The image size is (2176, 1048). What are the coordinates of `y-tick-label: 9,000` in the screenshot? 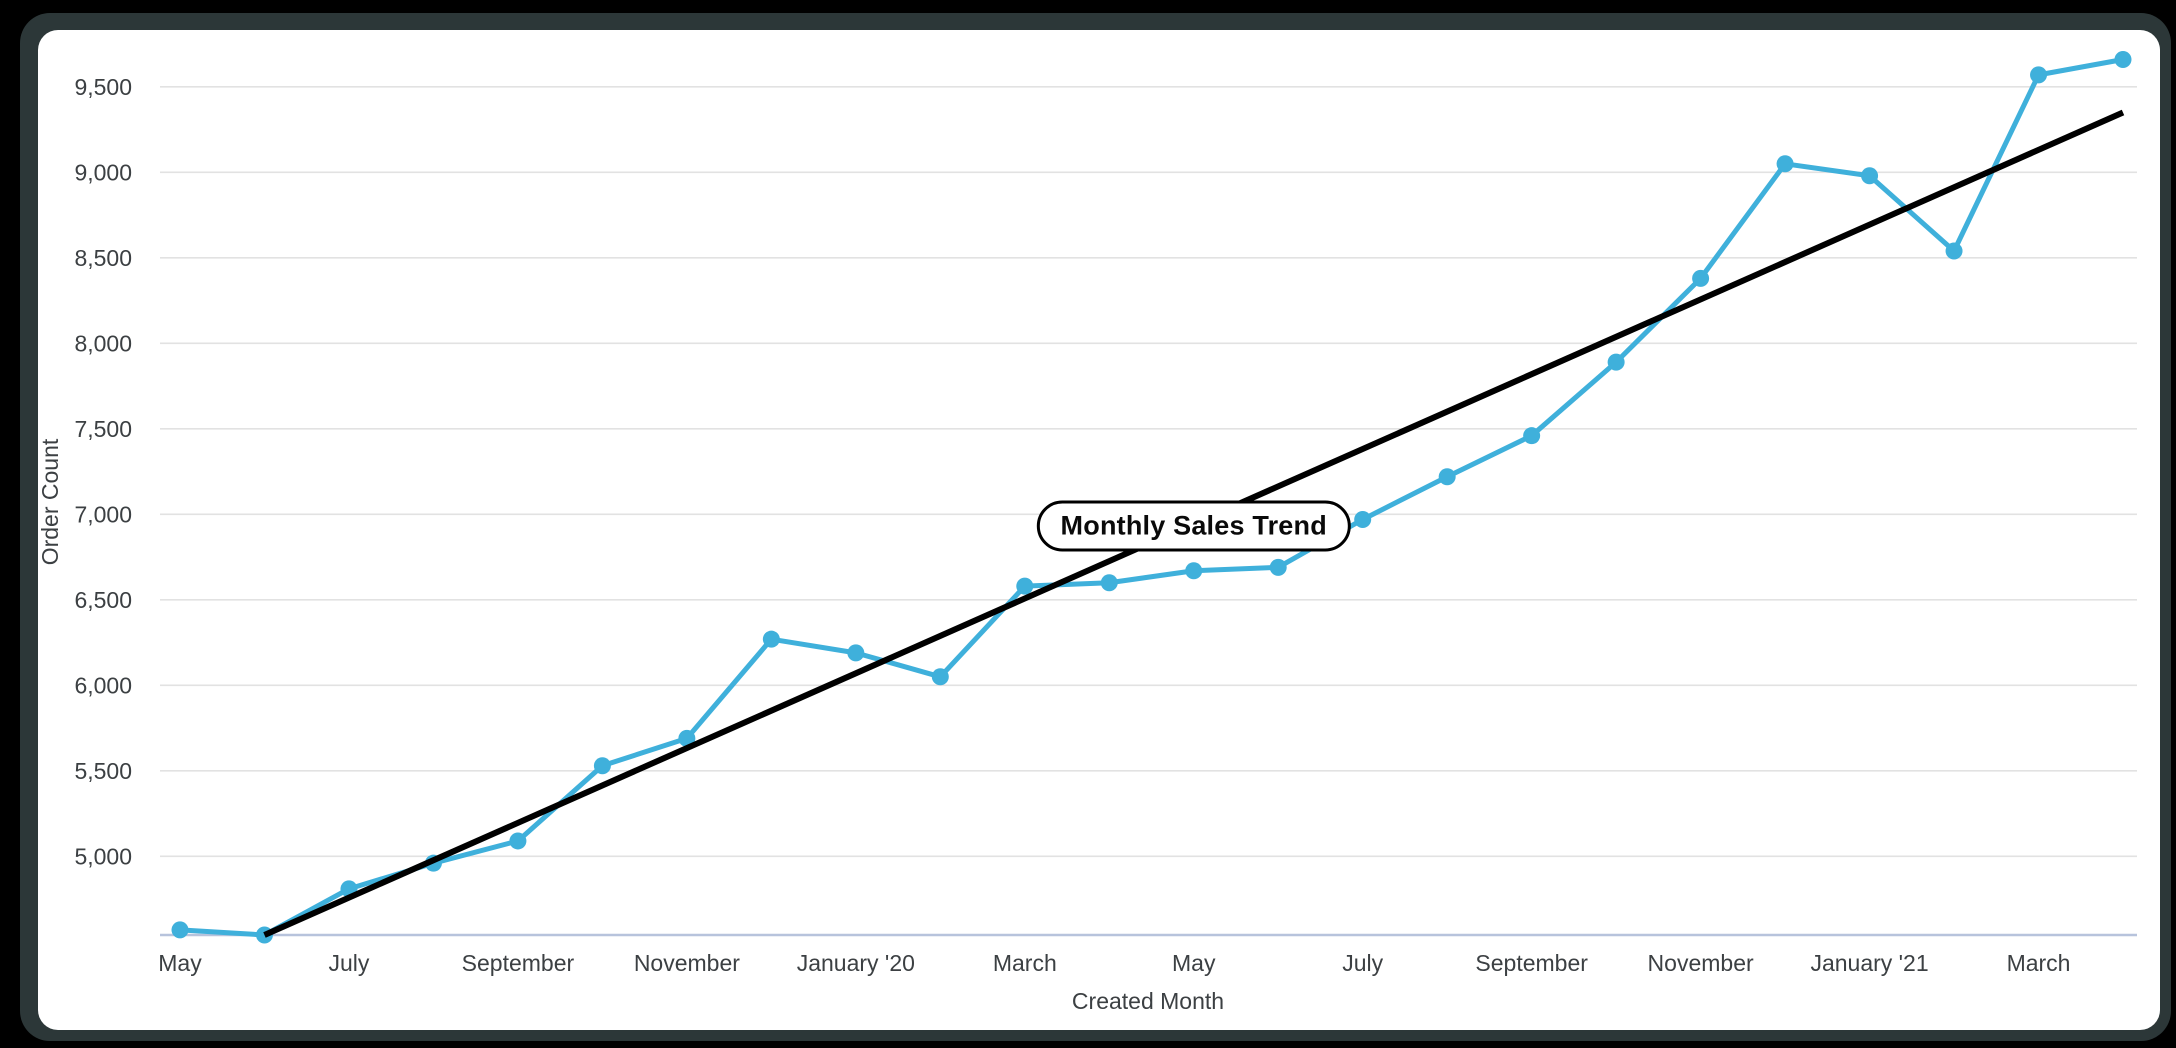 It's located at (103, 172).